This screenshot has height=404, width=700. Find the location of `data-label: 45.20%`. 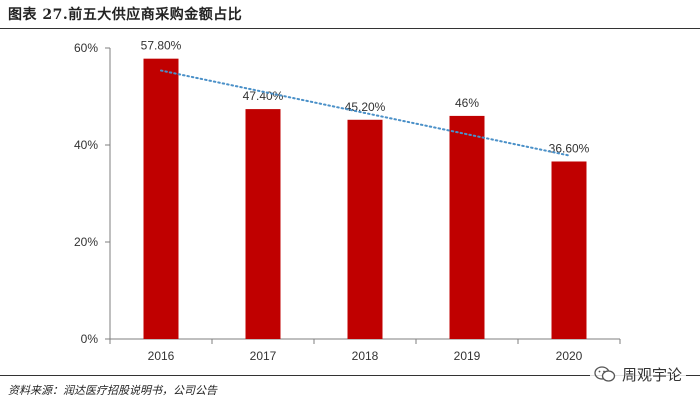

data-label: 45.20% is located at coordinates (365, 107).